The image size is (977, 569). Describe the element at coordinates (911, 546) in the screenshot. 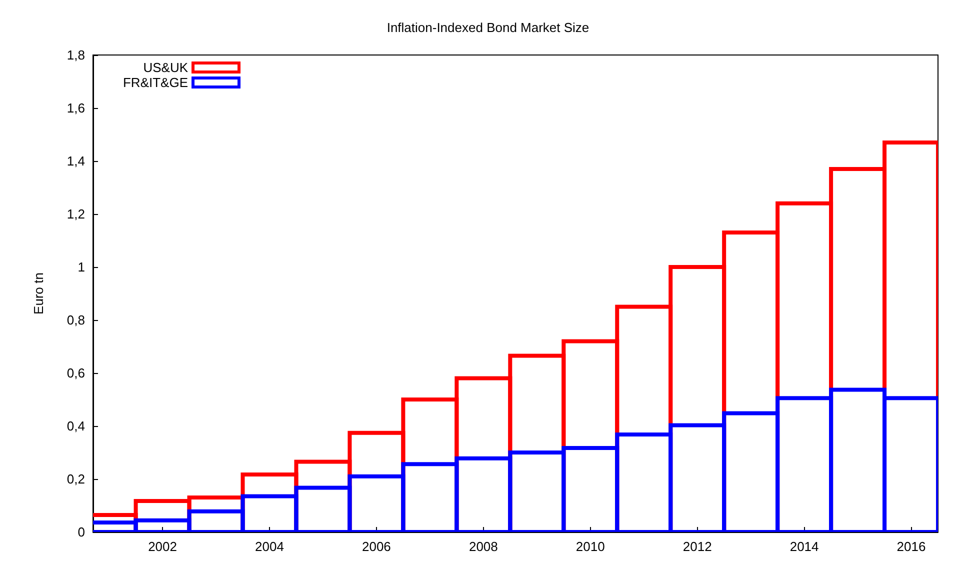

I see `x-tick-label: 2016` at that location.